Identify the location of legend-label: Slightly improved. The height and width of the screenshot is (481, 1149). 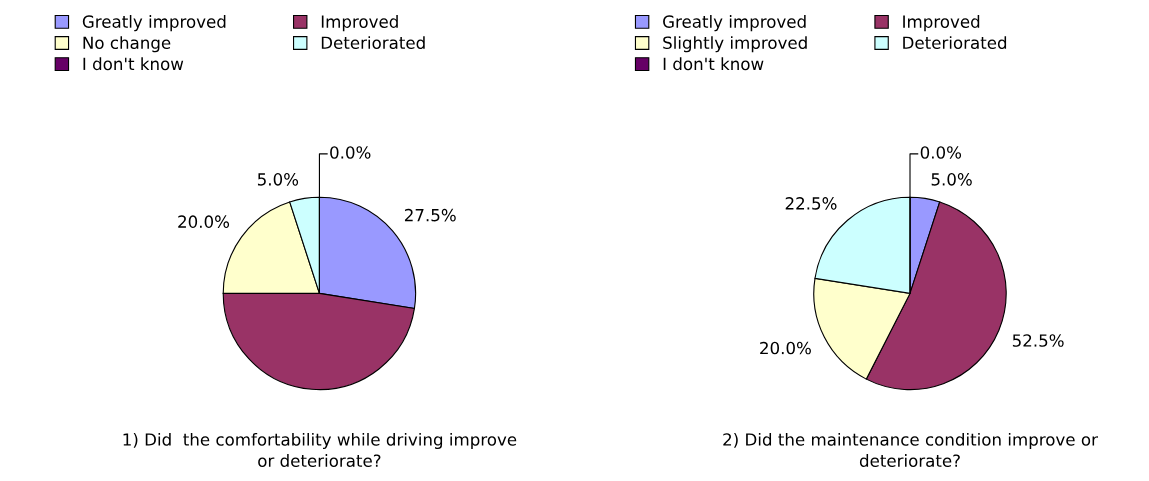
(735, 44).